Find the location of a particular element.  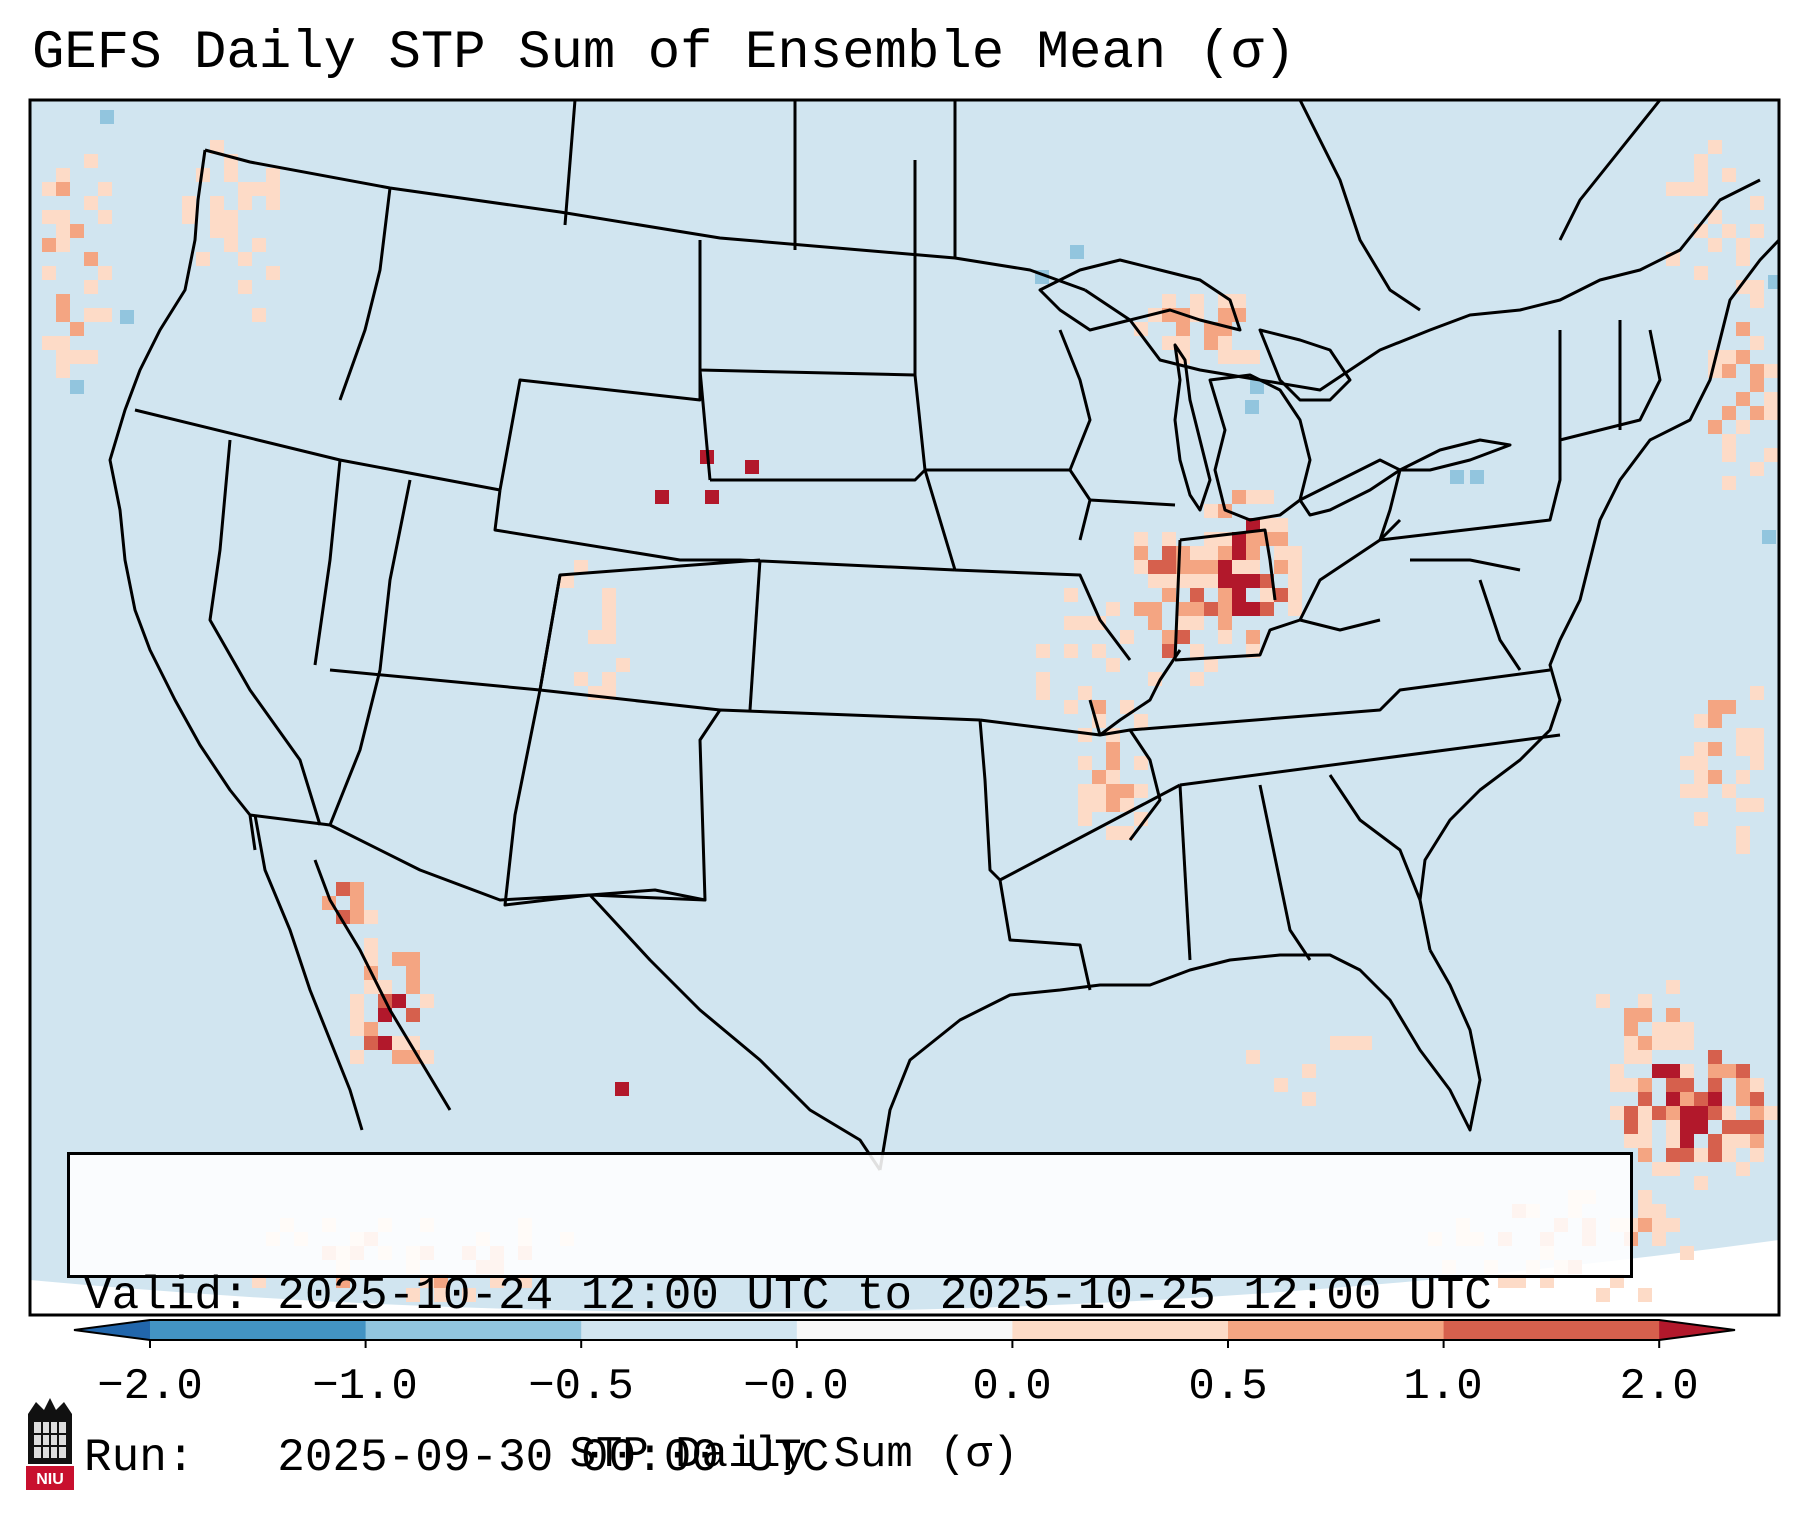

colorbar-tick-label: −0.5 is located at coordinates (581, 1387).